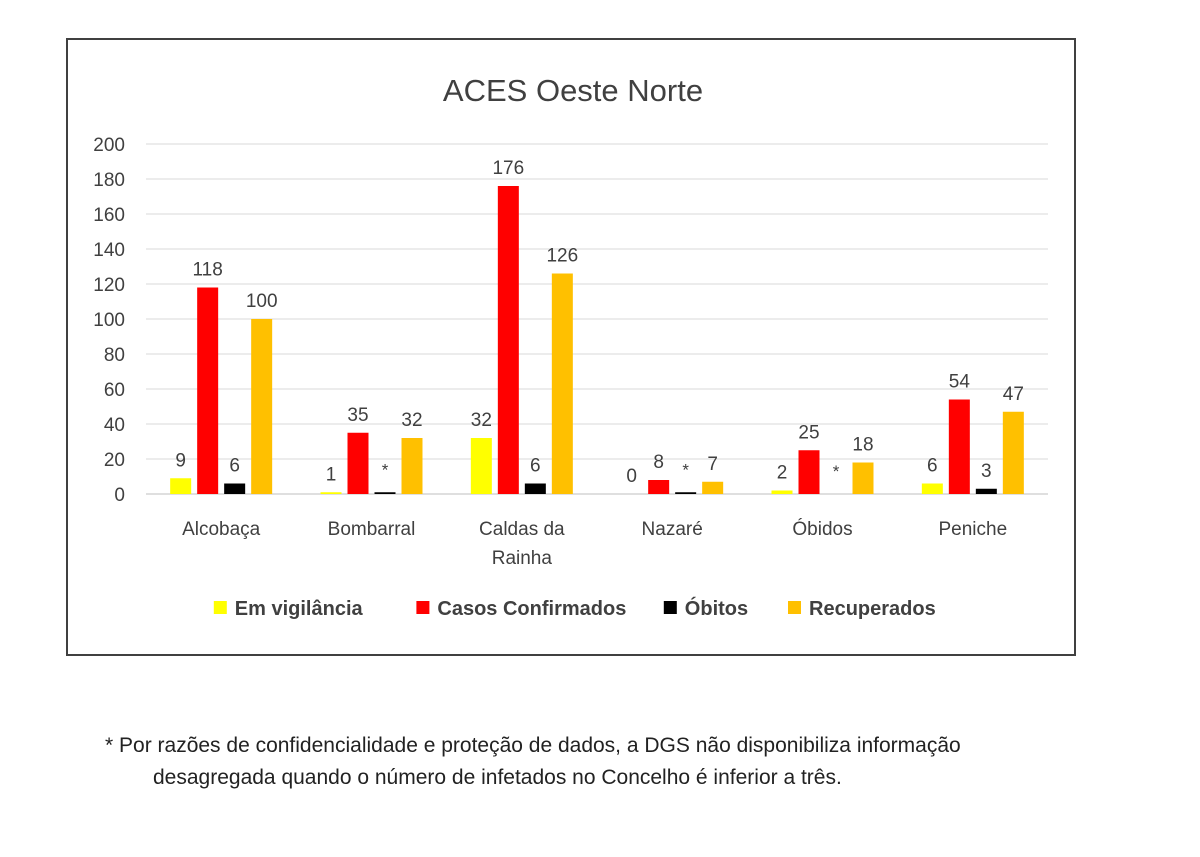 This screenshot has width=1200, height=857. What do you see at coordinates (109, 250) in the screenshot?
I see `y-tick-label: 140` at bounding box center [109, 250].